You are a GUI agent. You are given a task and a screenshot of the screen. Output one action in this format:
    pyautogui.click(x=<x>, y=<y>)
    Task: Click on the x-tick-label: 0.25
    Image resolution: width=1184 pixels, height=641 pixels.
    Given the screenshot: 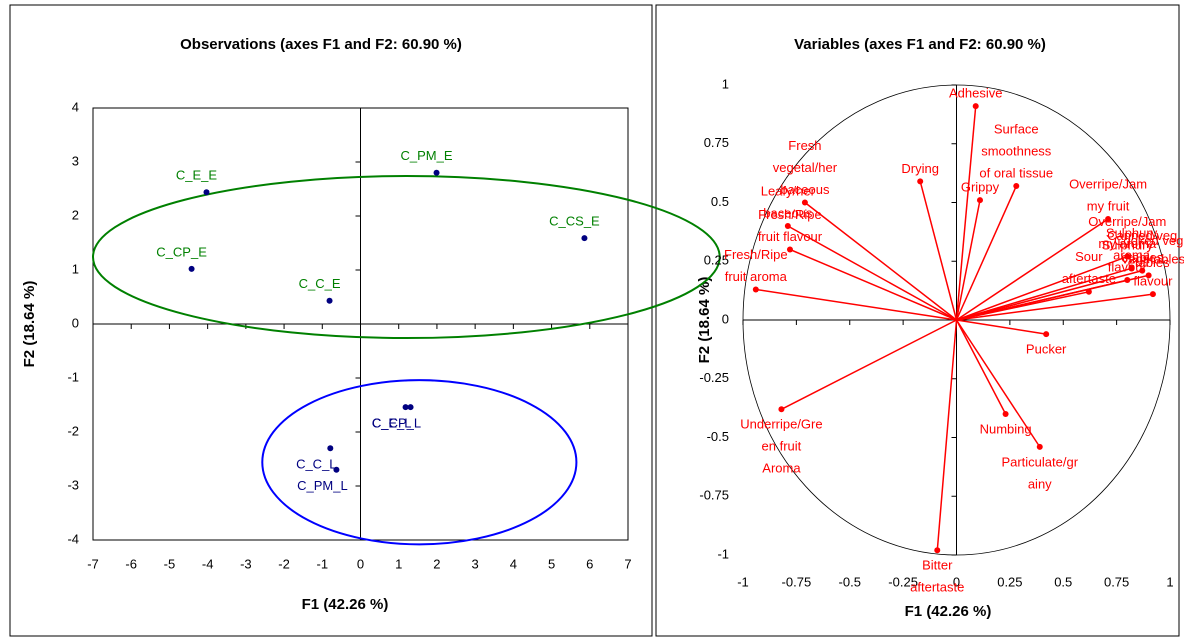 What is the action you would take?
    pyautogui.click(x=1009, y=581)
    